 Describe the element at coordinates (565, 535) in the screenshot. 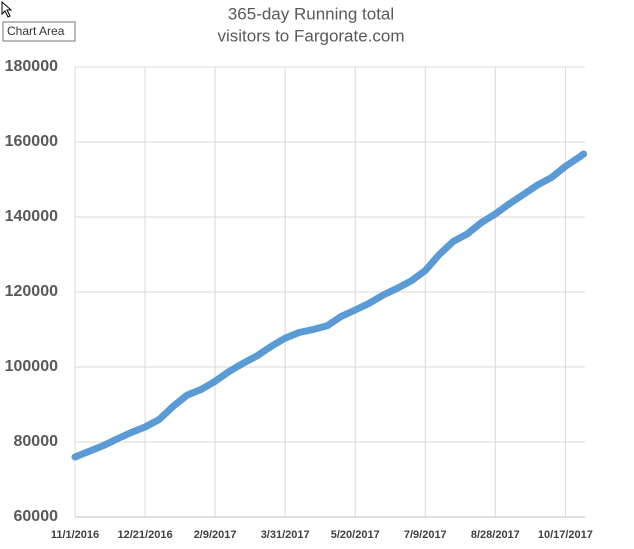

I see `x-tick-label: 10/17/2017` at that location.